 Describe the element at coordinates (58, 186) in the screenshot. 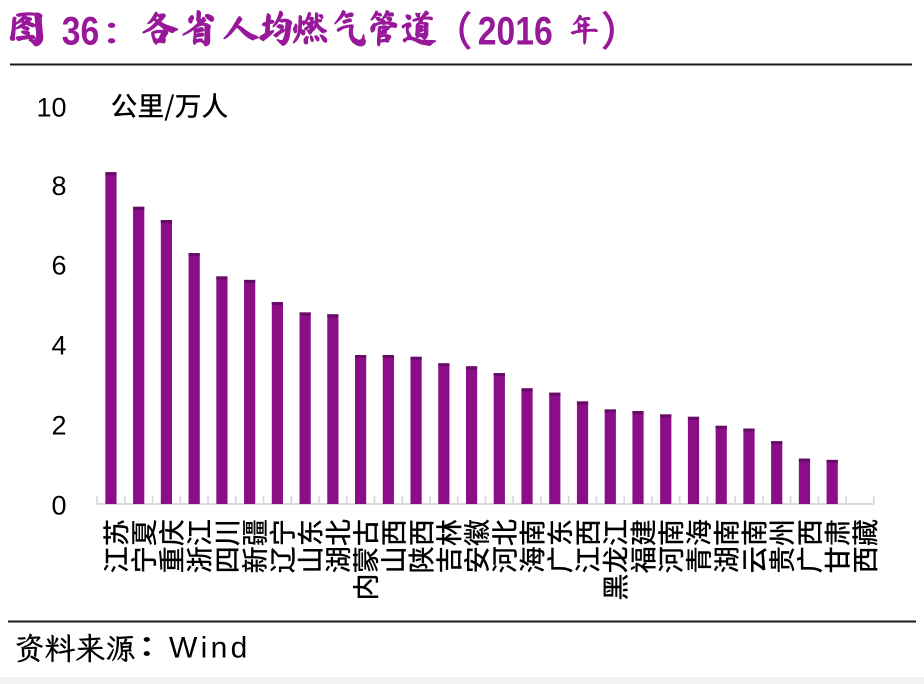

I see `svg-text: 8` at that location.